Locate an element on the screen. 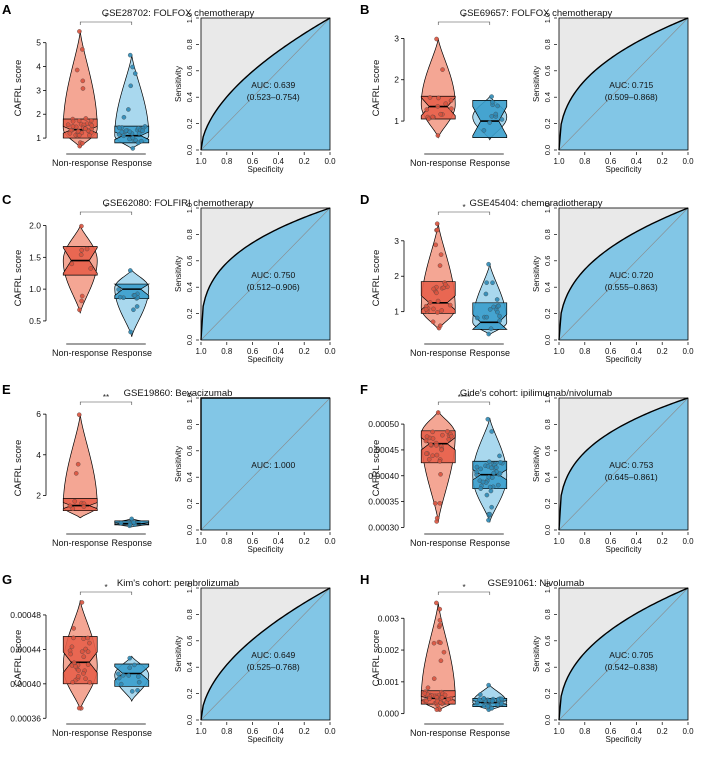  y-axis-label: Sensitivity is located at coordinates (178, 464).